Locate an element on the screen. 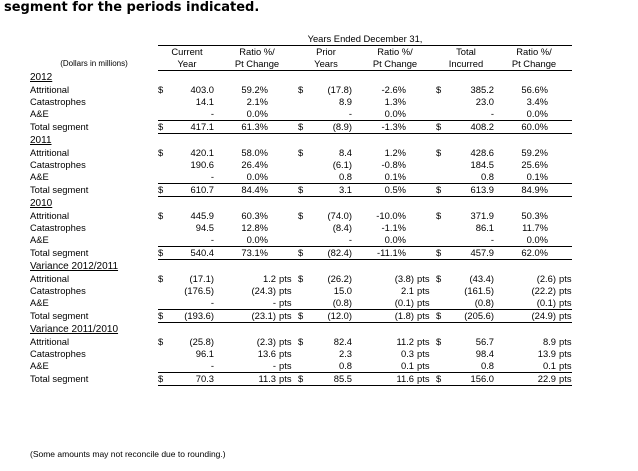  value-cell: (17.8) is located at coordinates (340, 89).